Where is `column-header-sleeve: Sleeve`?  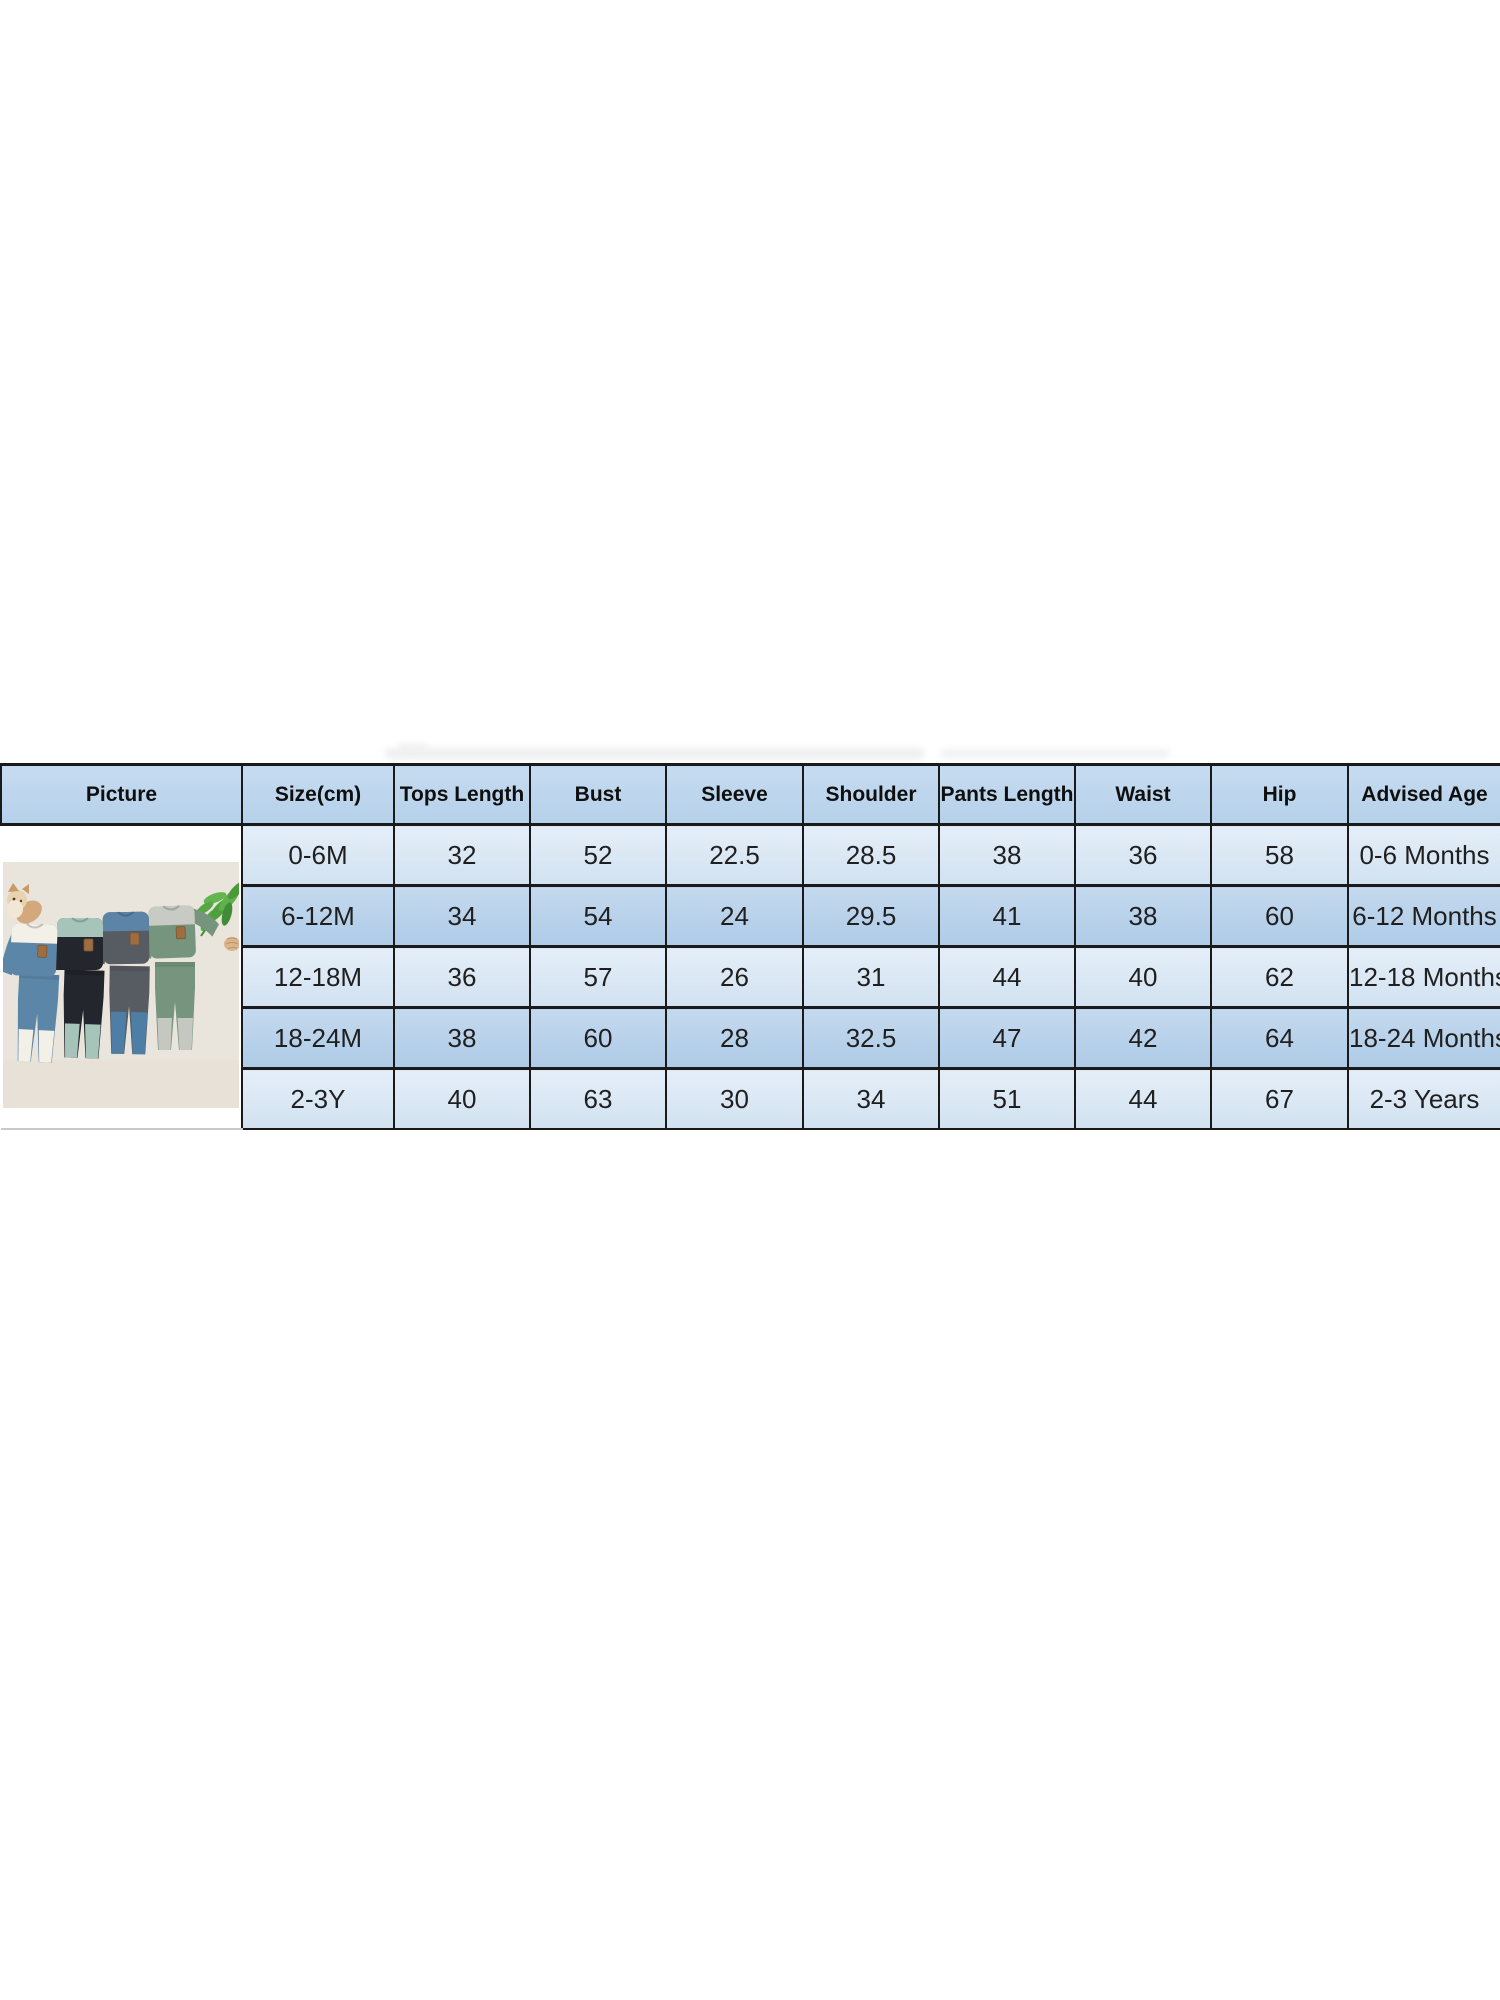
column-header-sleeve: Sleeve is located at coordinates (734, 794).